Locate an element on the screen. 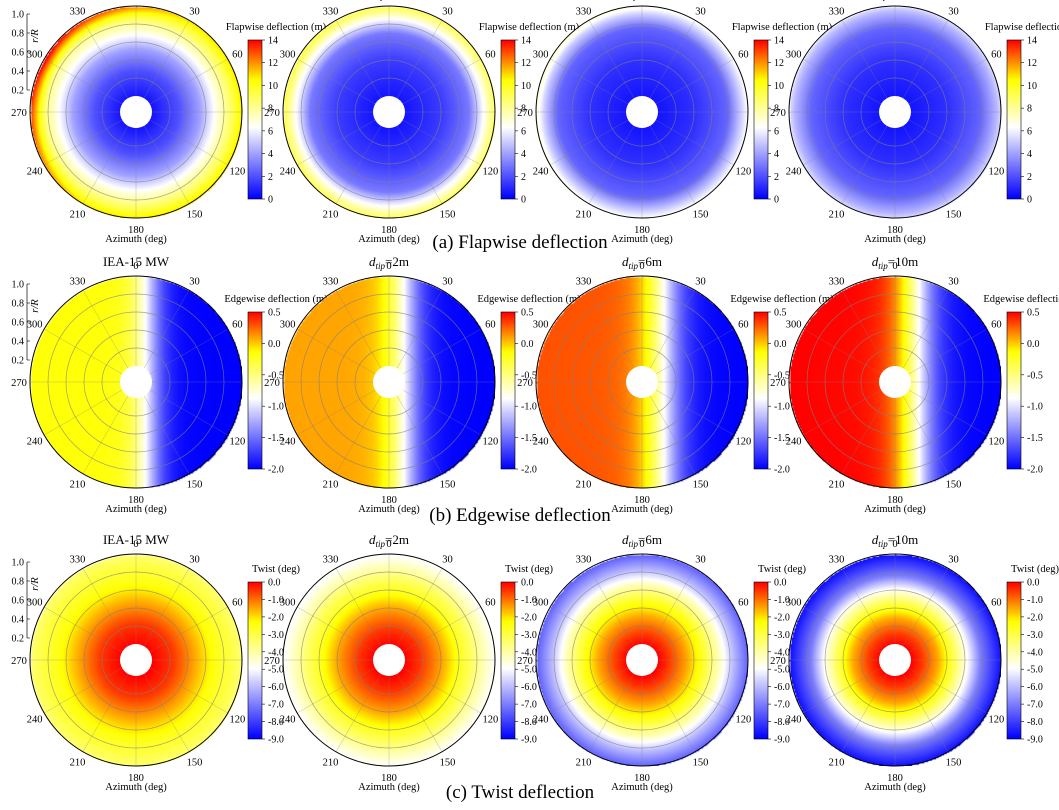 Image resolution: width=1059 pixels, height=810 pixels. radial-tick-label: 0.2 is located at coordinates (18, 91).